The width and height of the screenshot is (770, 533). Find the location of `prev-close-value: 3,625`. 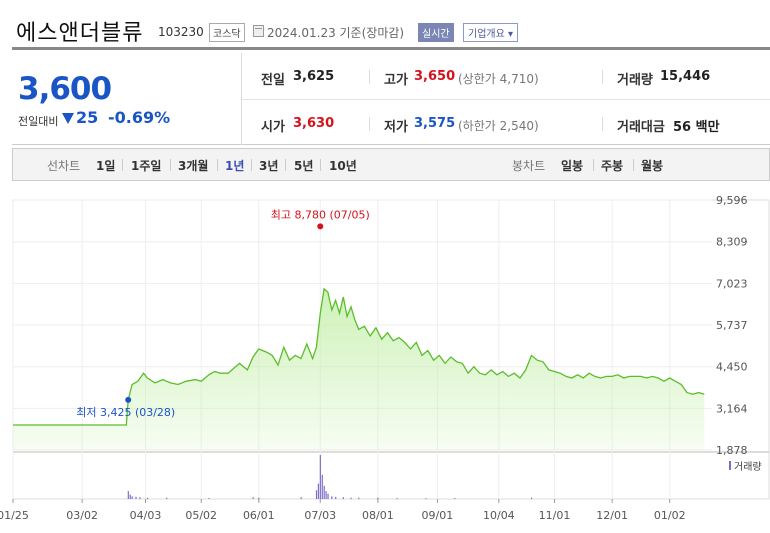

prev-close-value: 3,625 is located at coordinates (314, 76).